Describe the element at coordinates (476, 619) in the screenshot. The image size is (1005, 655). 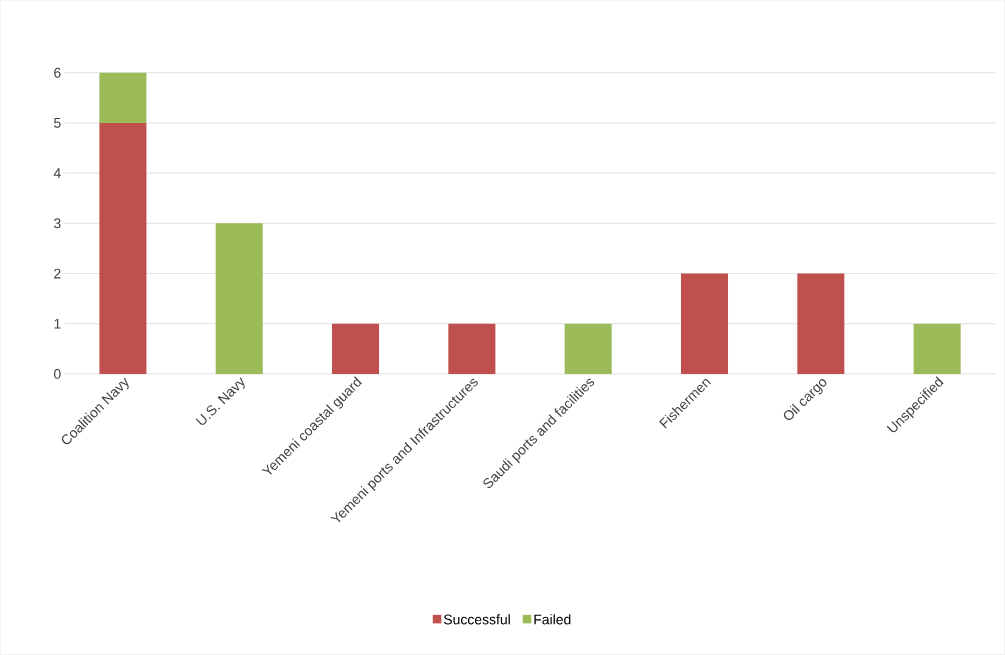
I see `legend-label: Successful` at that location.